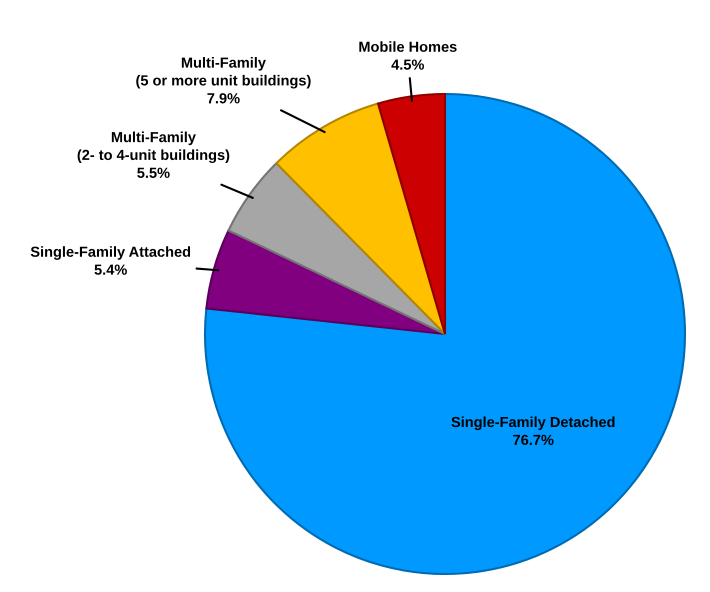 This screenshot has width=710, height=592. I want to click on slice-label: Single-Family Attached, so click(110, 253).